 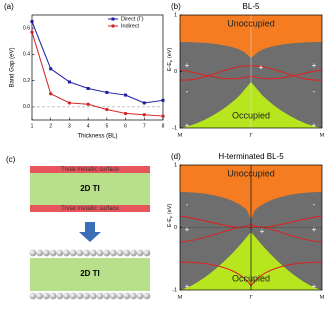 What do you see at coordinates (11, 159) in the screenshot?
I see `panel-label: (c)` at bounding box center [11, 159].